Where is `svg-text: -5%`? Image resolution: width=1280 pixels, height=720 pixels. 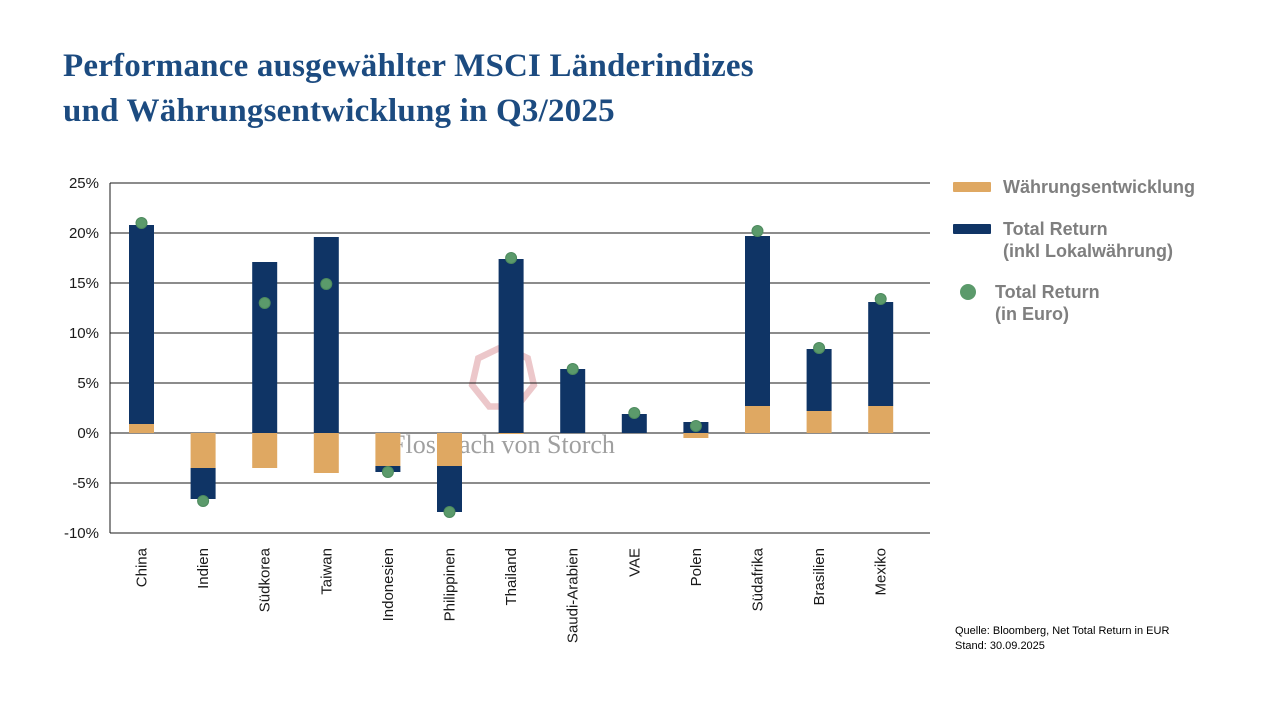 svg-text: -5% is located at coordinates (85, 483).